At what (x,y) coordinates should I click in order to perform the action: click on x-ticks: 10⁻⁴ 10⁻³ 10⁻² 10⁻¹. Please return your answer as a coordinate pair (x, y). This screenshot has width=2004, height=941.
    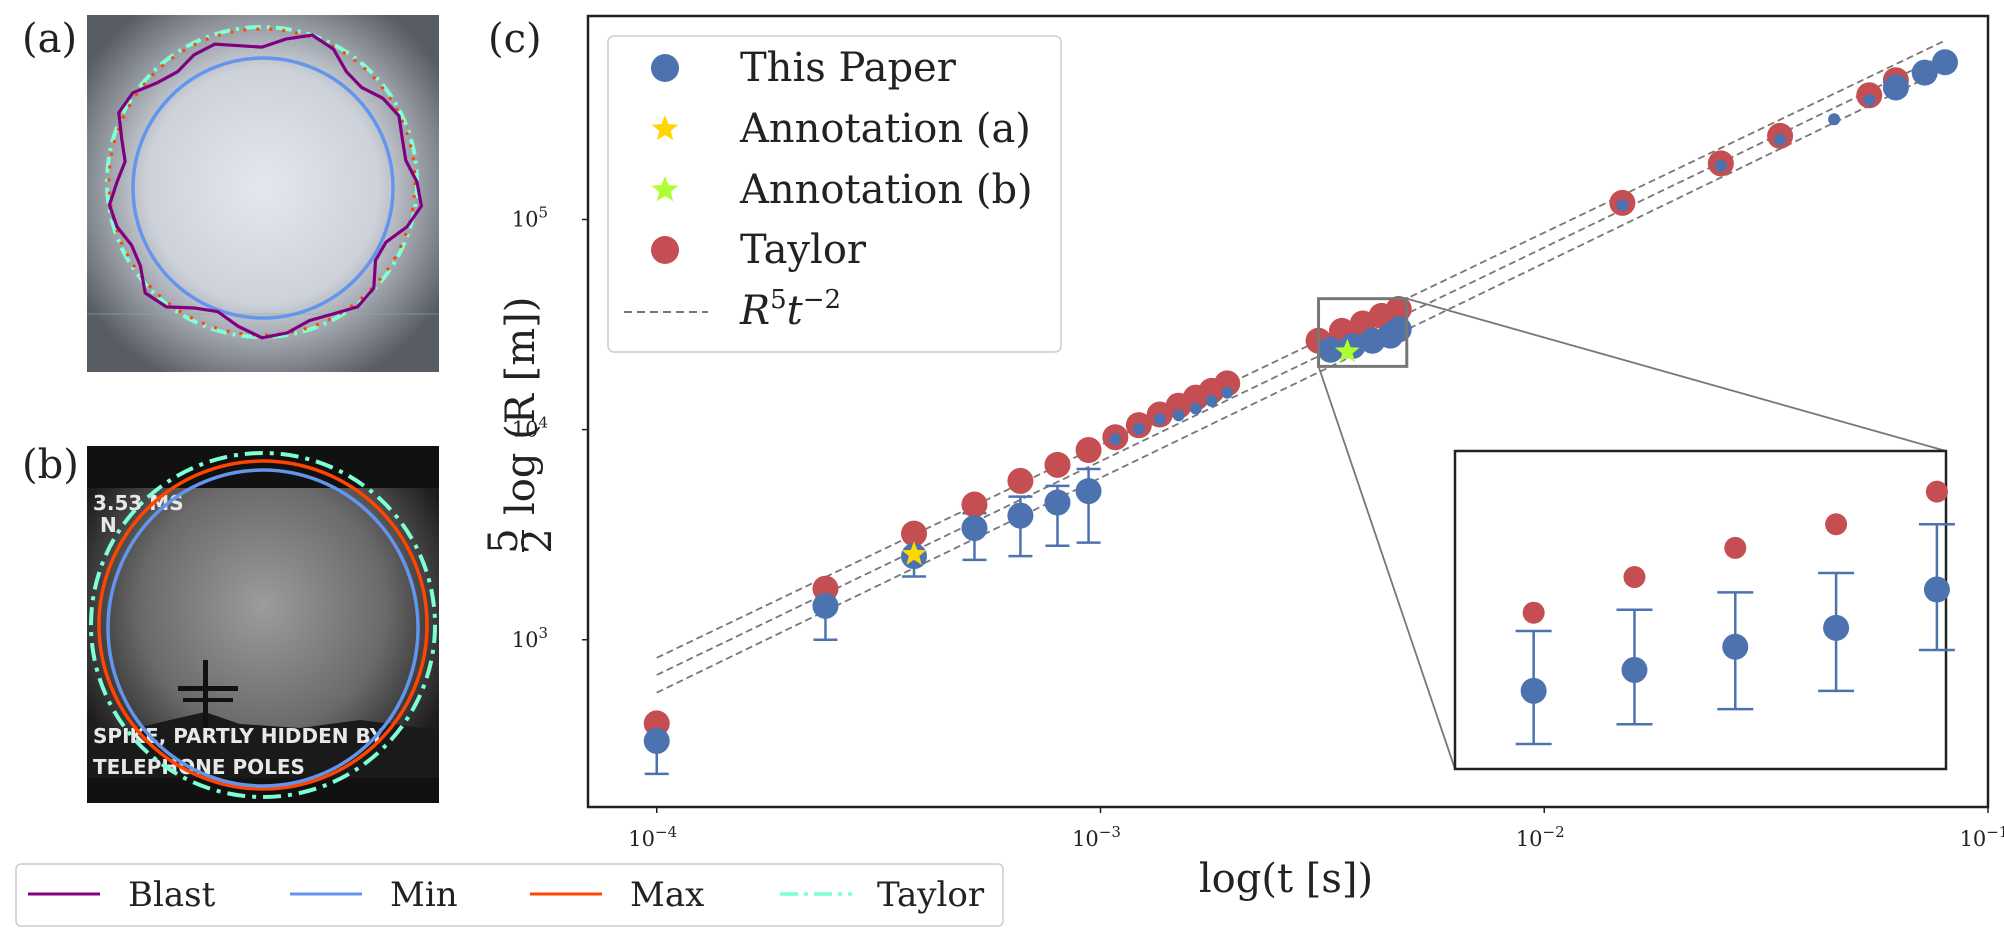
    Looking at the image, I should click on (1316, 829).